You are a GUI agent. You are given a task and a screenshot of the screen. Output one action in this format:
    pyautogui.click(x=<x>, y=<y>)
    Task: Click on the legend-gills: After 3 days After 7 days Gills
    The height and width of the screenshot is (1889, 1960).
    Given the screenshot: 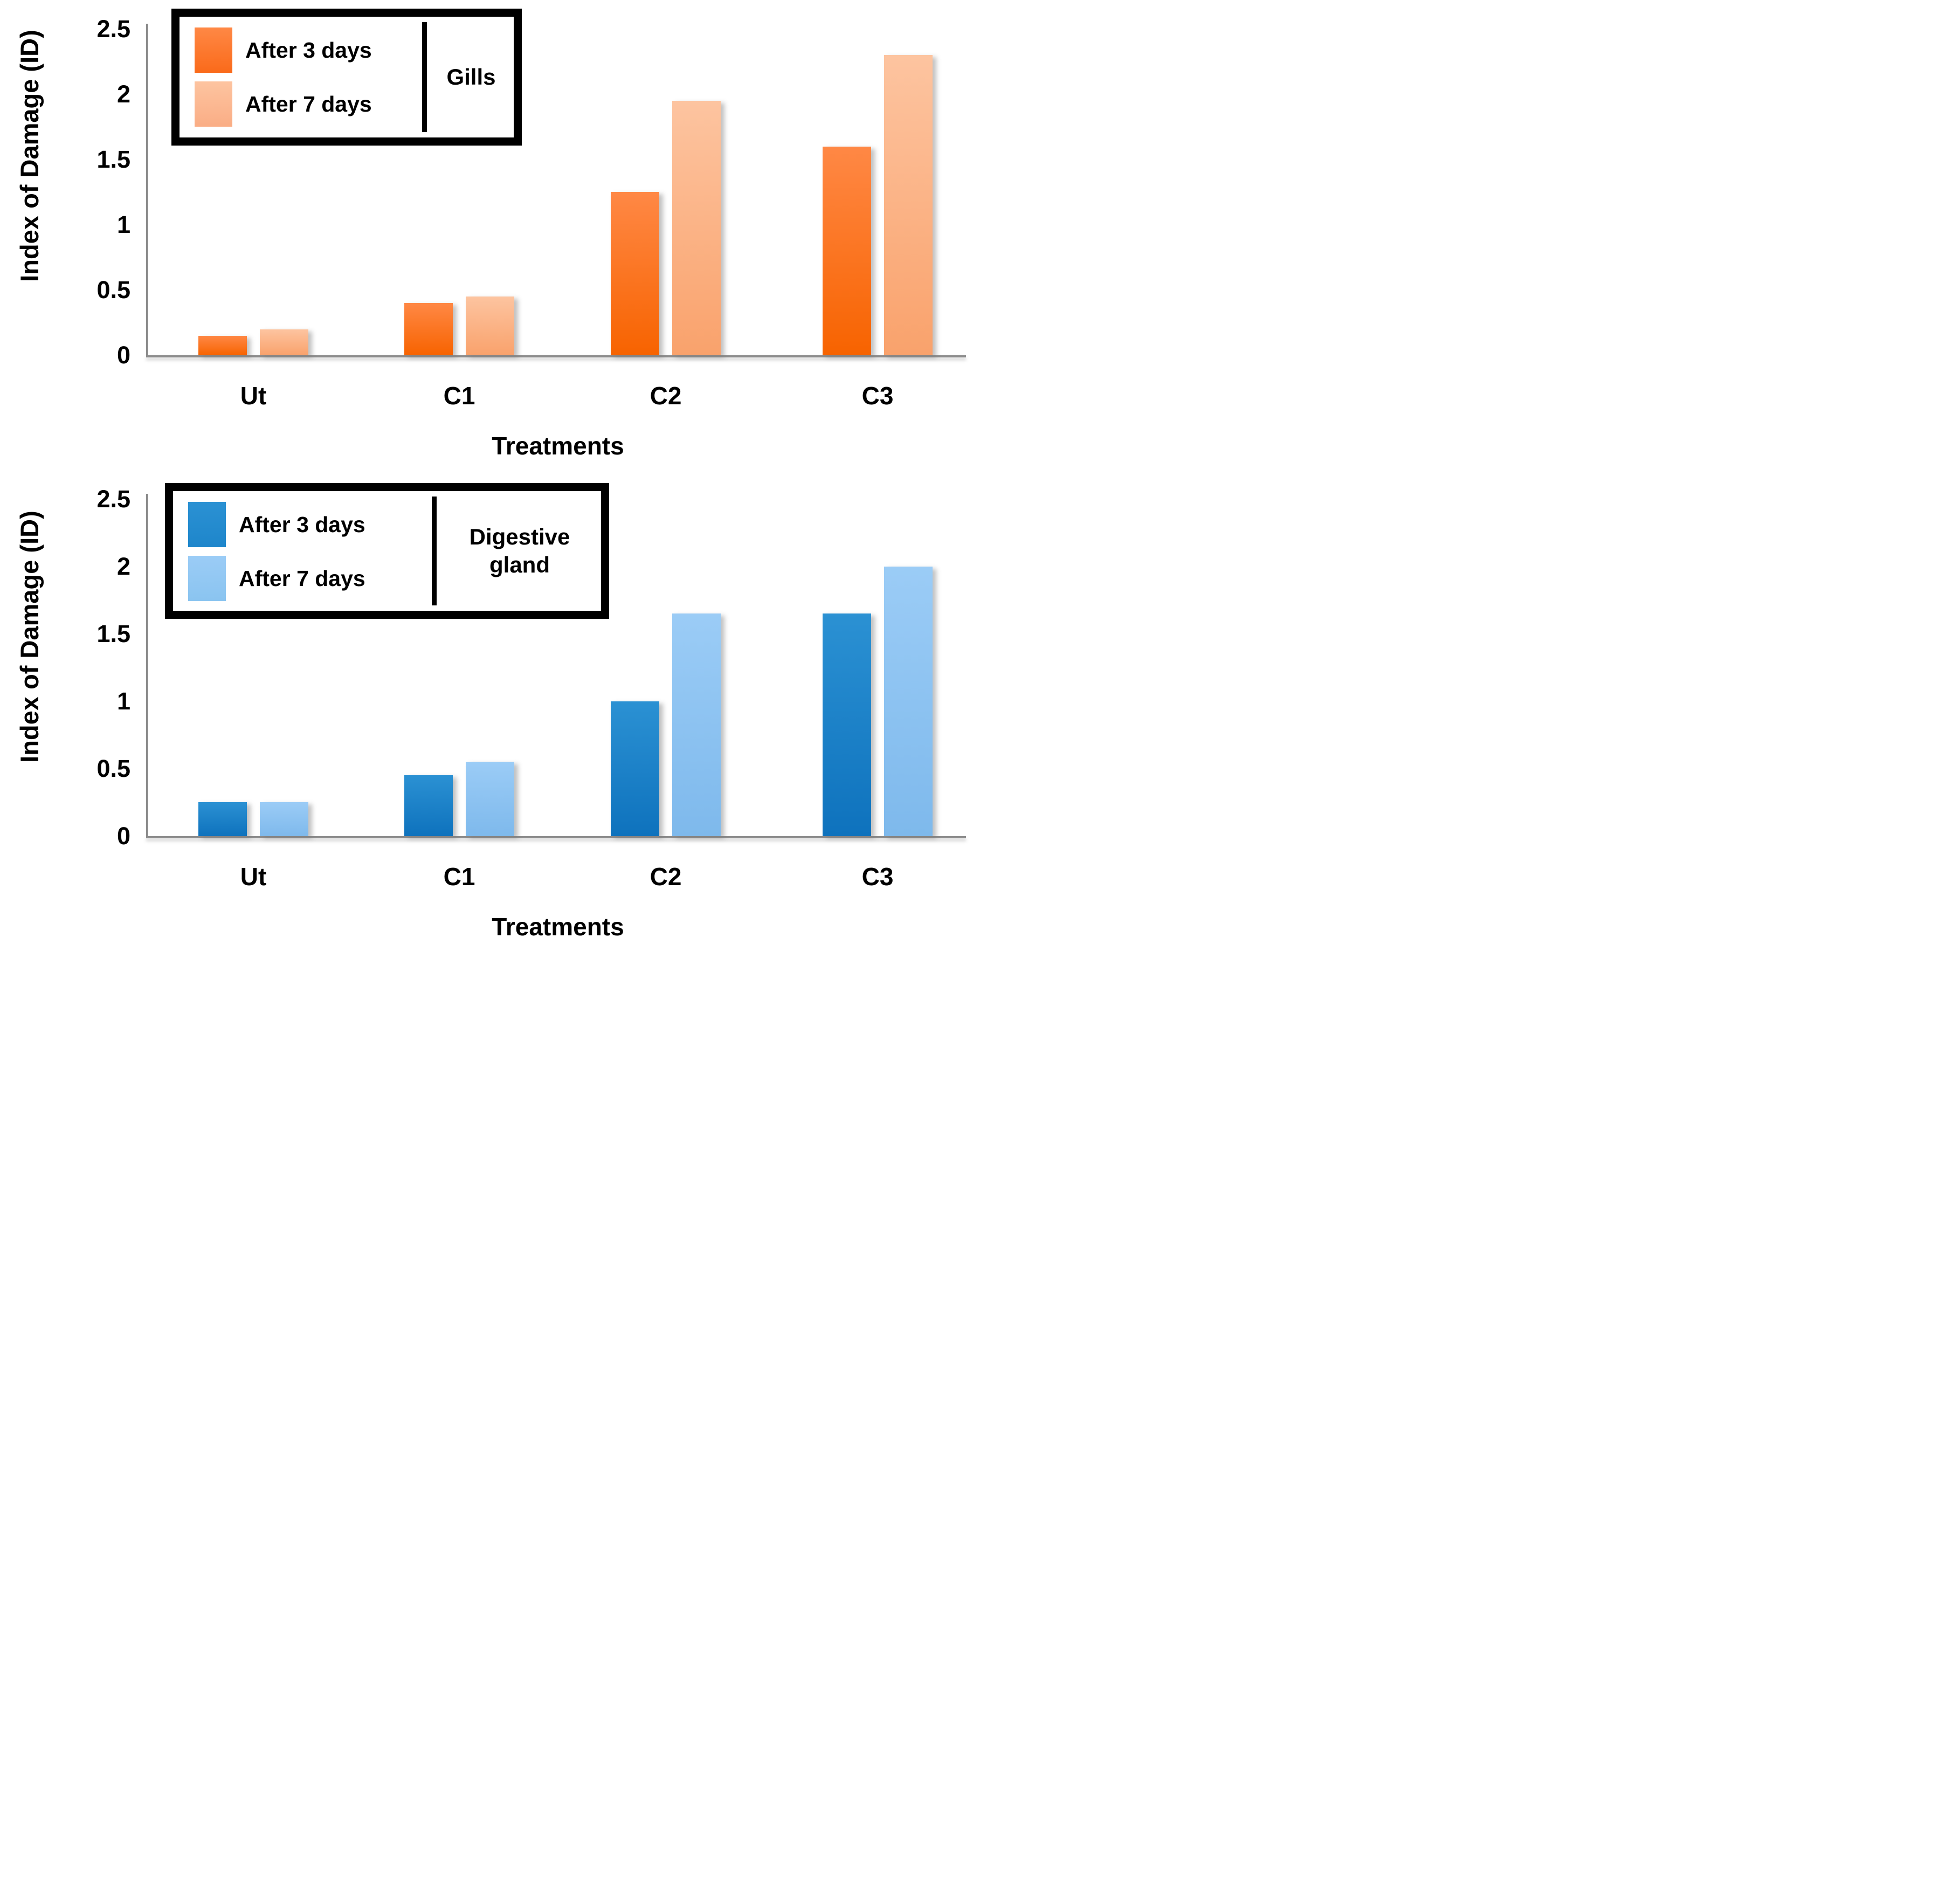 What is the action you would take?
    pyautogui.click(x=347, y=77)
    